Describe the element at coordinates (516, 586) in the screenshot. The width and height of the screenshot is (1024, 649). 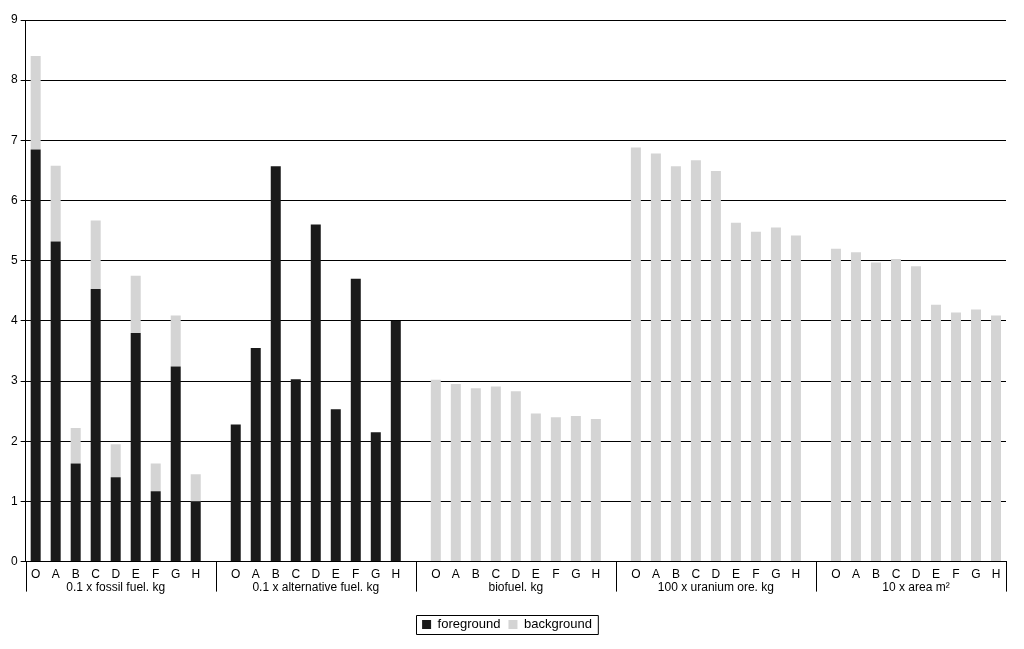
I see `text: biofuel. kg` at that location.